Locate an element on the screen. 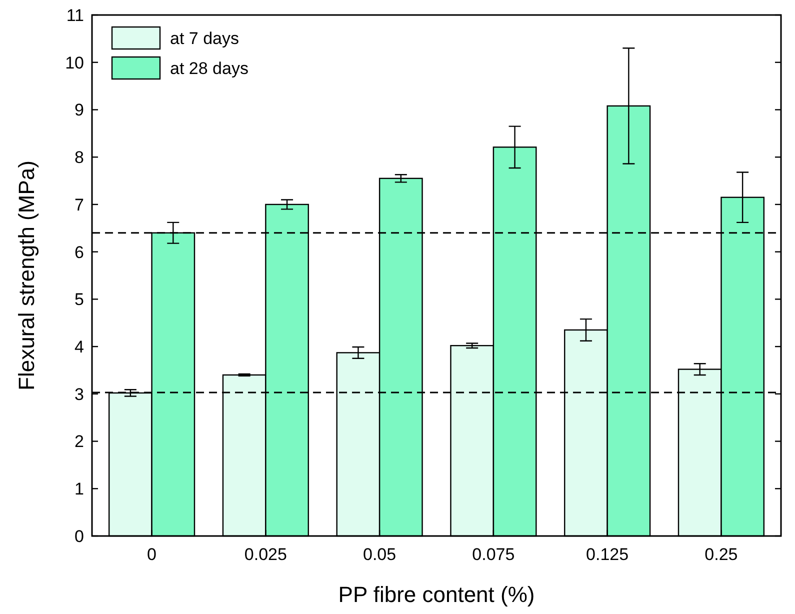 The width and height of the screenshot is (795, 614). y-tick-label: 11 is located at coordinates (75, 15).